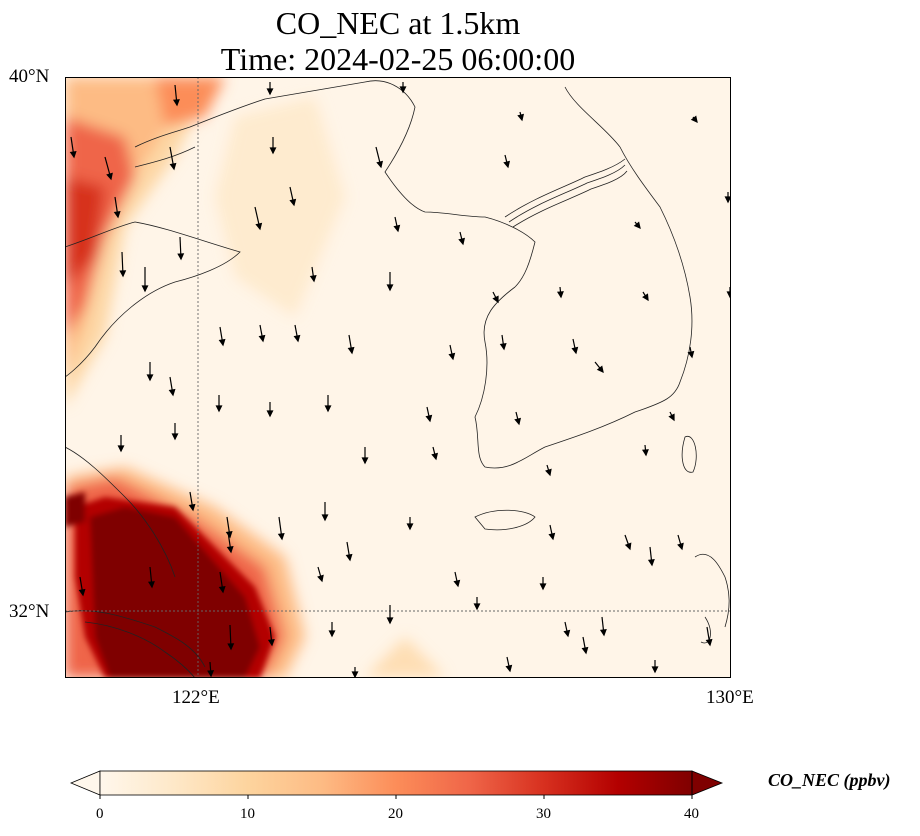 The height and width of the screenshot is (836, 920). What do you see at coordinates (730, 697) in the screenshot?
I see `lon-tick-label-130e: 130°E` at bounding box center [730, 697].